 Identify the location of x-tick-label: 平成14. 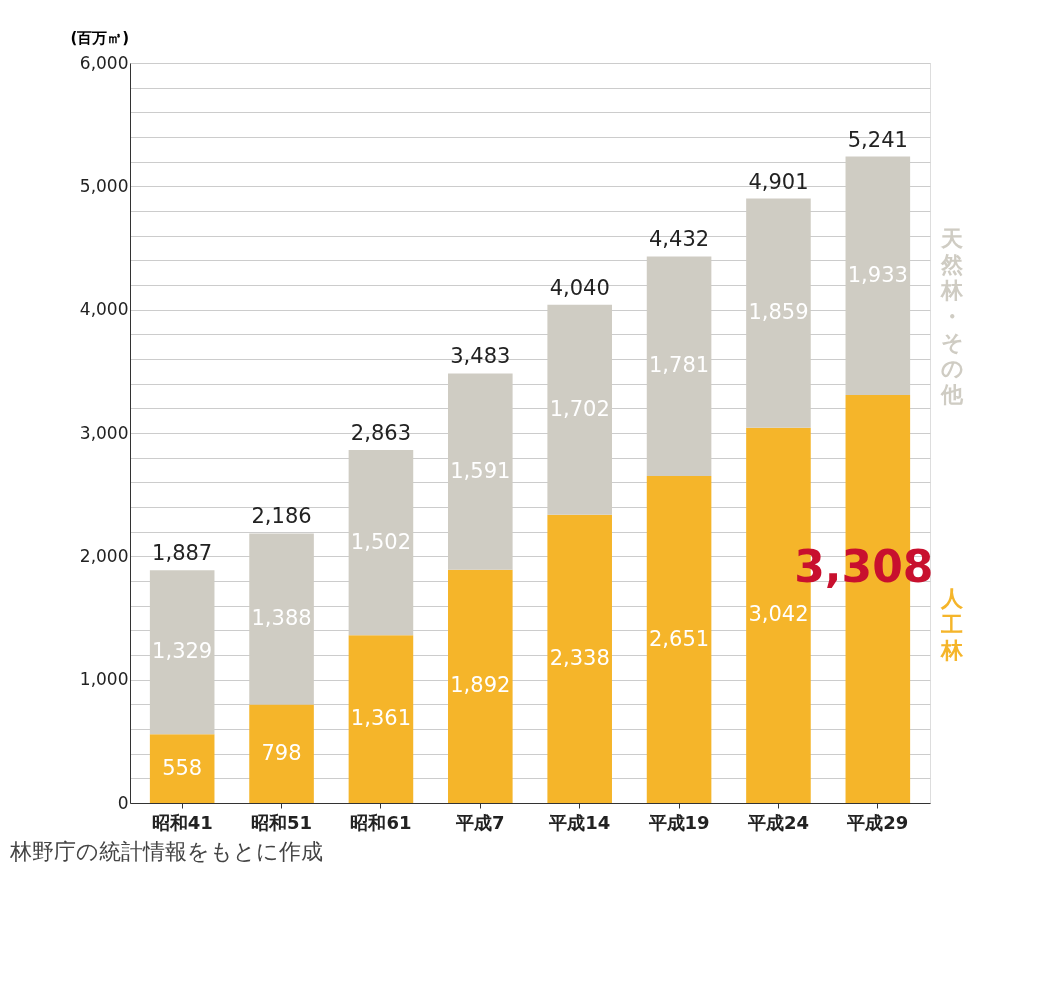
(579, 822).